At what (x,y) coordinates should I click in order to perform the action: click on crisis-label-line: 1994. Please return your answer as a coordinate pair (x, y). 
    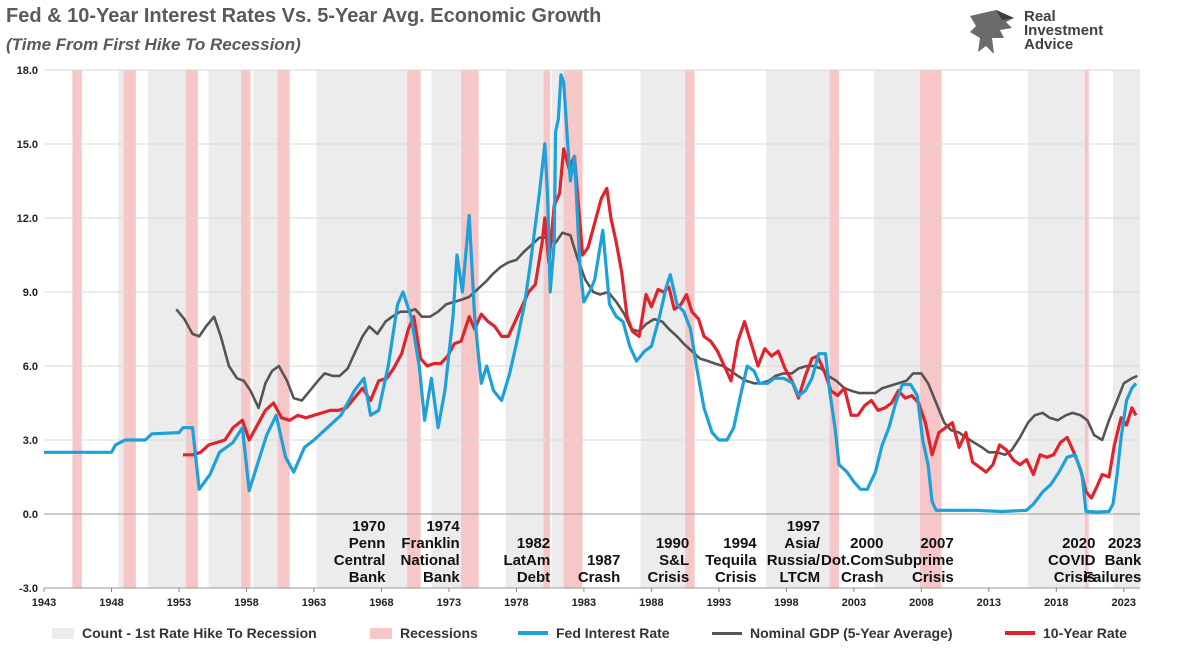
    Looking at the image, I should click on (740, 543).